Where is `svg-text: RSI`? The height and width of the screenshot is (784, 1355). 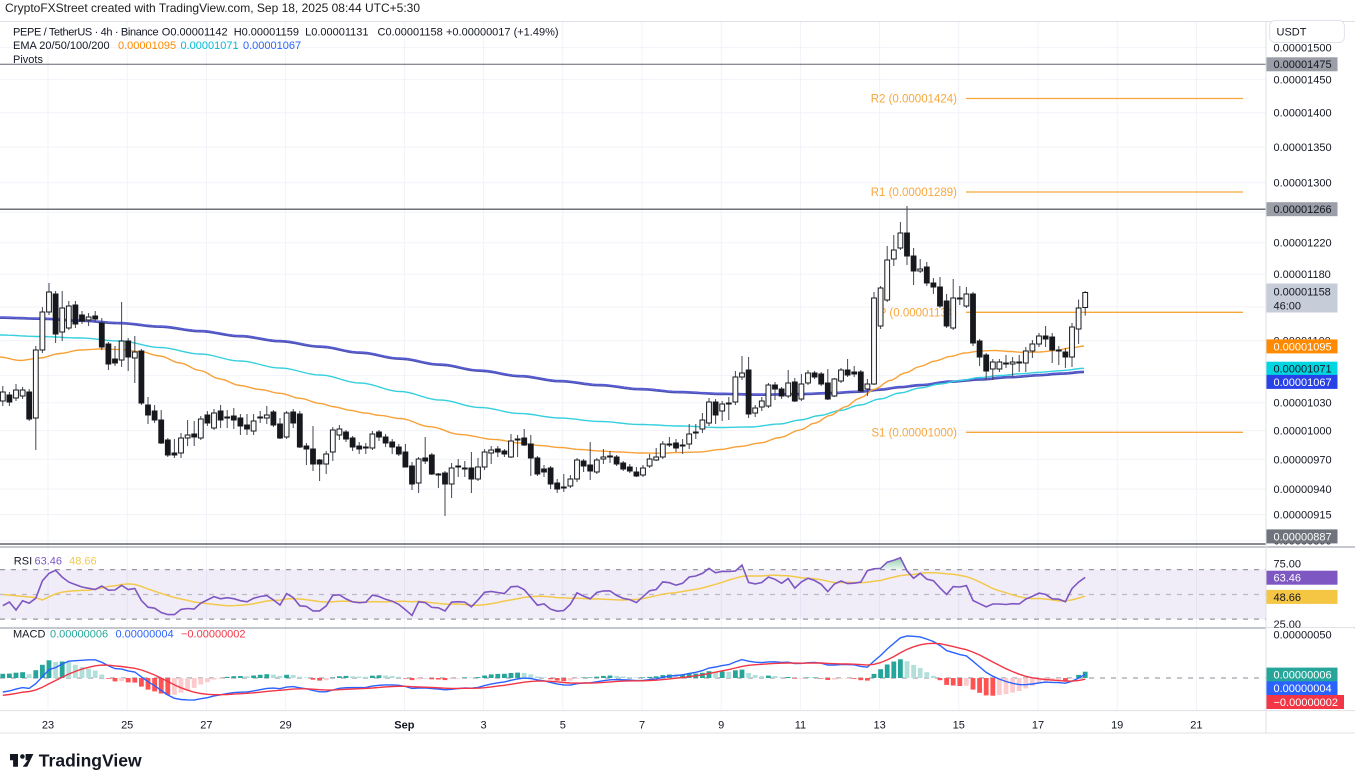 svg-text: RSI is located at coordinates (23, 562).